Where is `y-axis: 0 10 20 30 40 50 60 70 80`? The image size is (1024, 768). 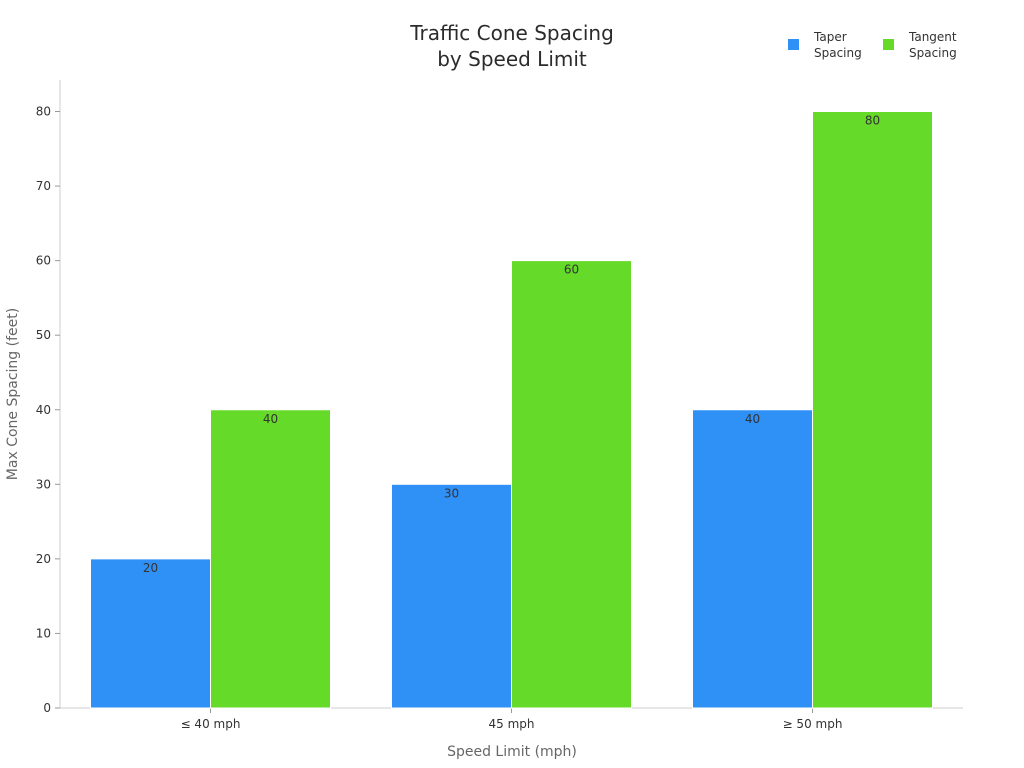
y-axis: 0 10 20 30 40 50 60 70 80 is located at coordinates (48, 397).